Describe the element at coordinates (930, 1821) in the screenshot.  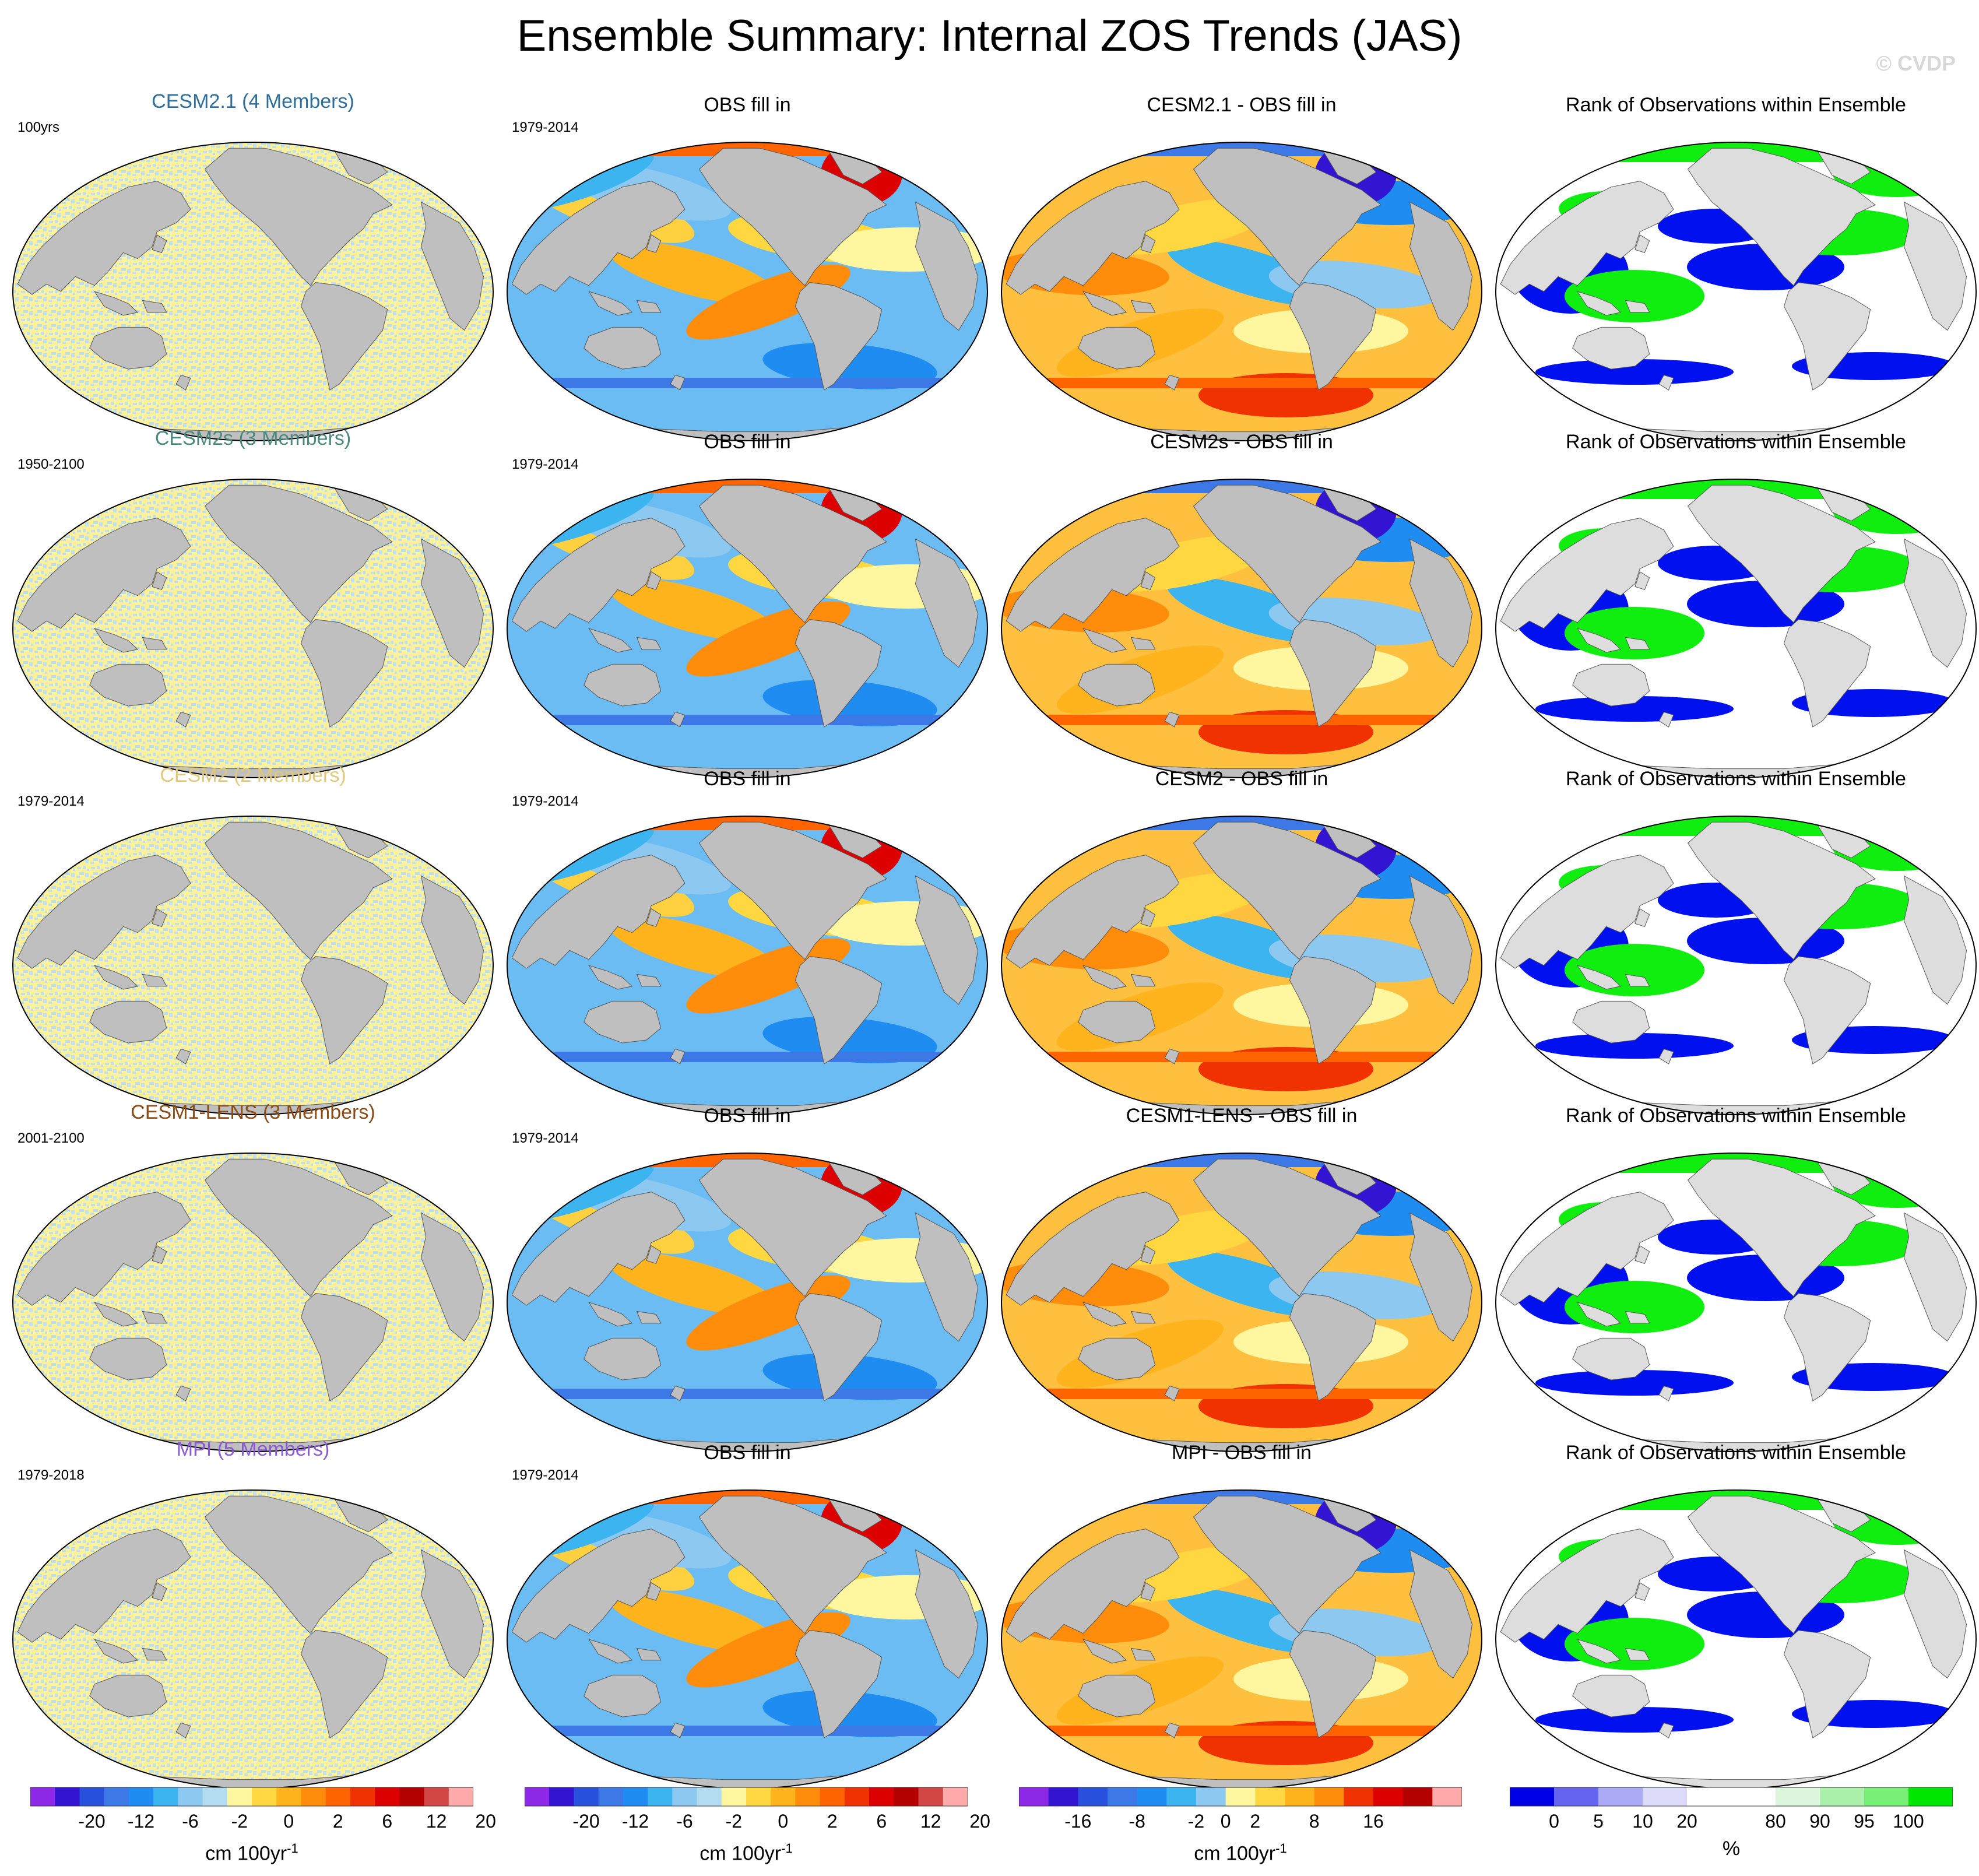
I see `colorbar-tick-label: 12` at that location.